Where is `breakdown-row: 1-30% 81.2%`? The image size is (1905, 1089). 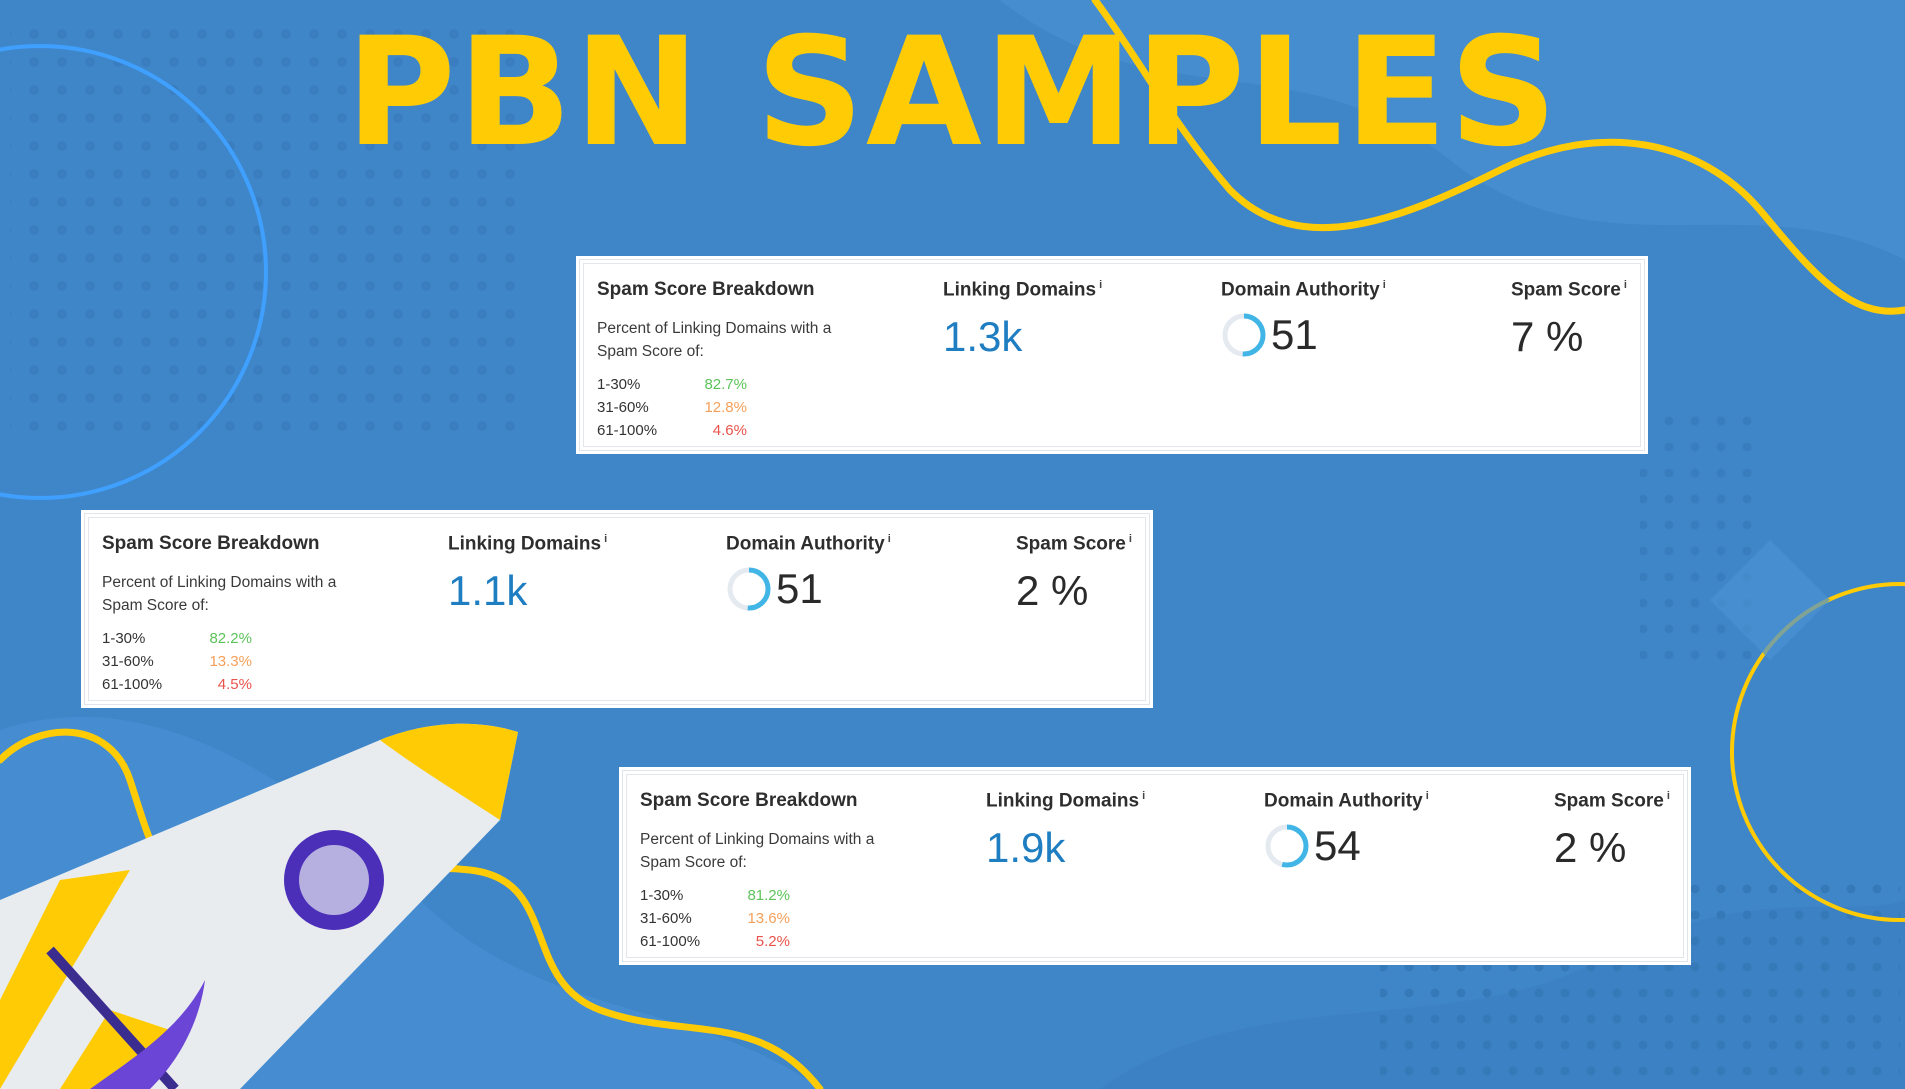
breakdown-row: 1-30% 81.2% is located at coordinates (760, 895).